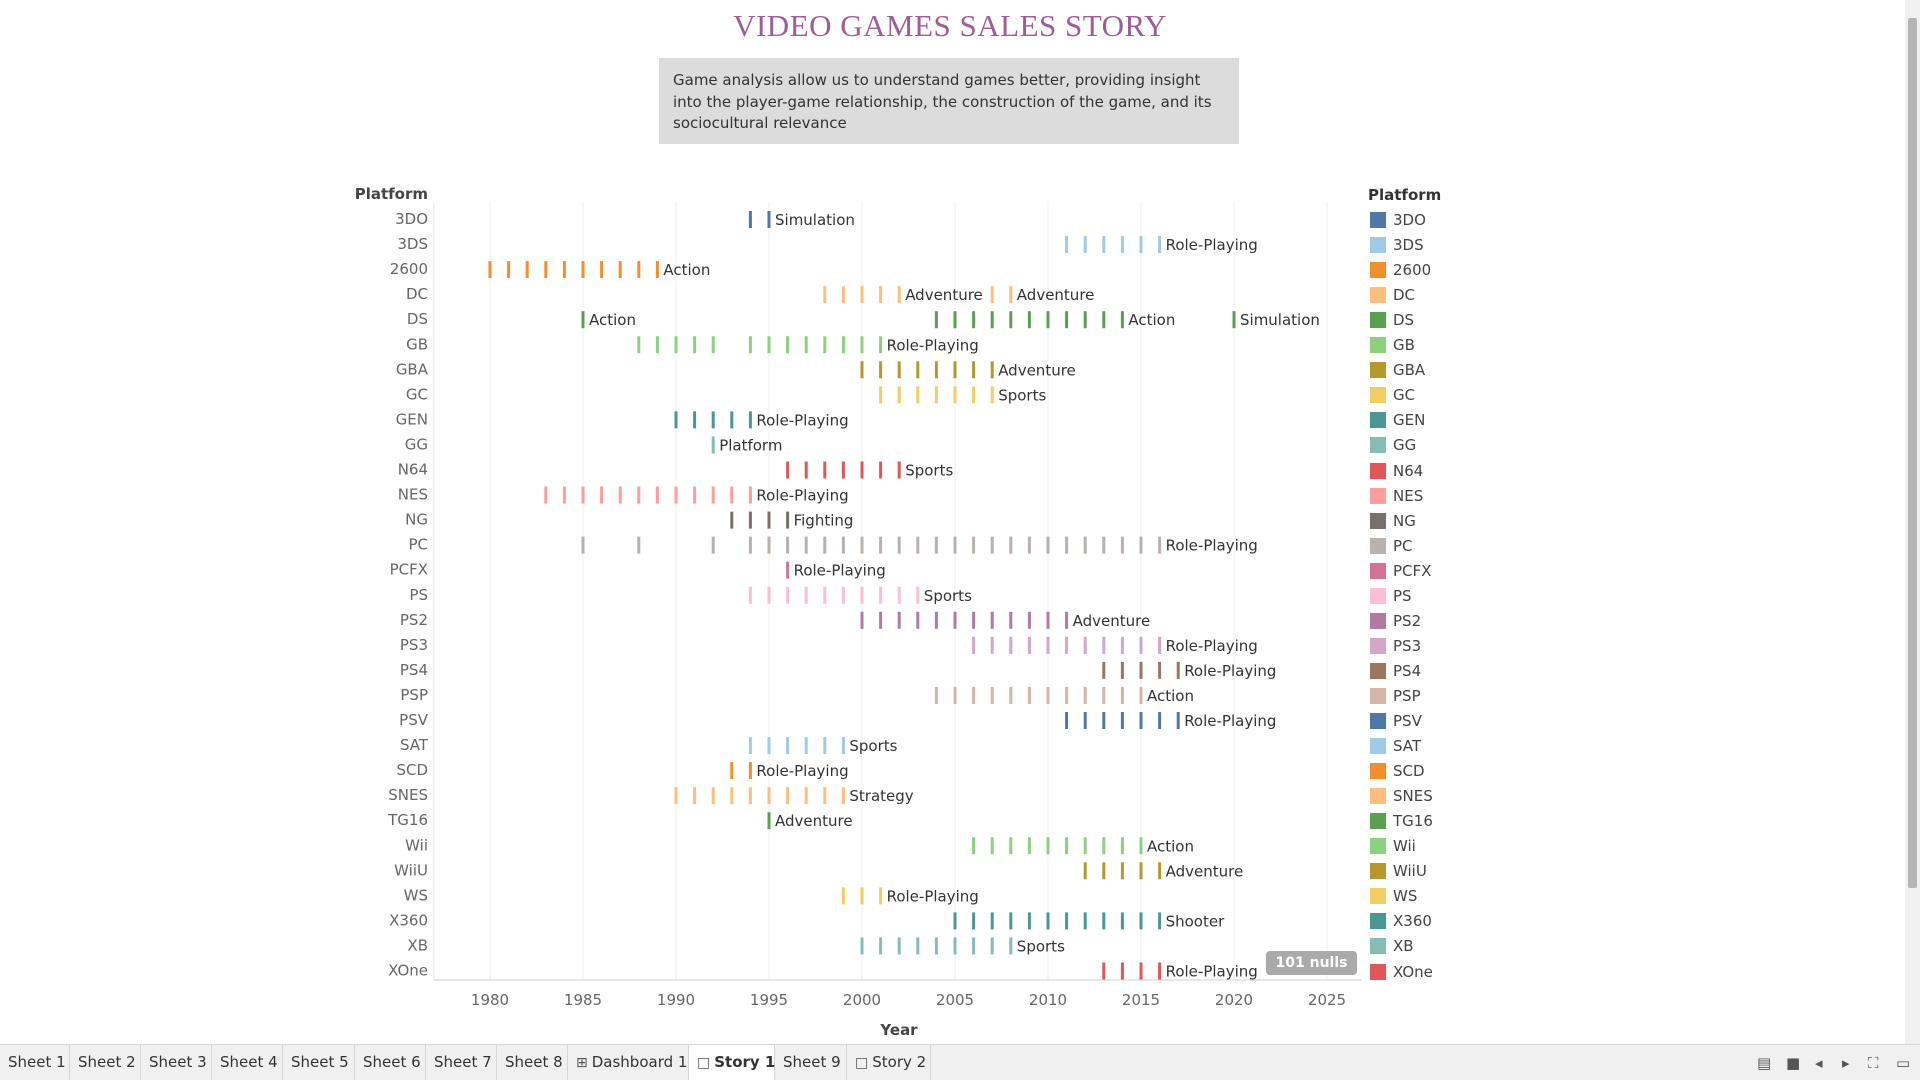 The width and height of the screenshot is (1920, 1081). I want to click on legend-item: X360, so click(1401, 921).